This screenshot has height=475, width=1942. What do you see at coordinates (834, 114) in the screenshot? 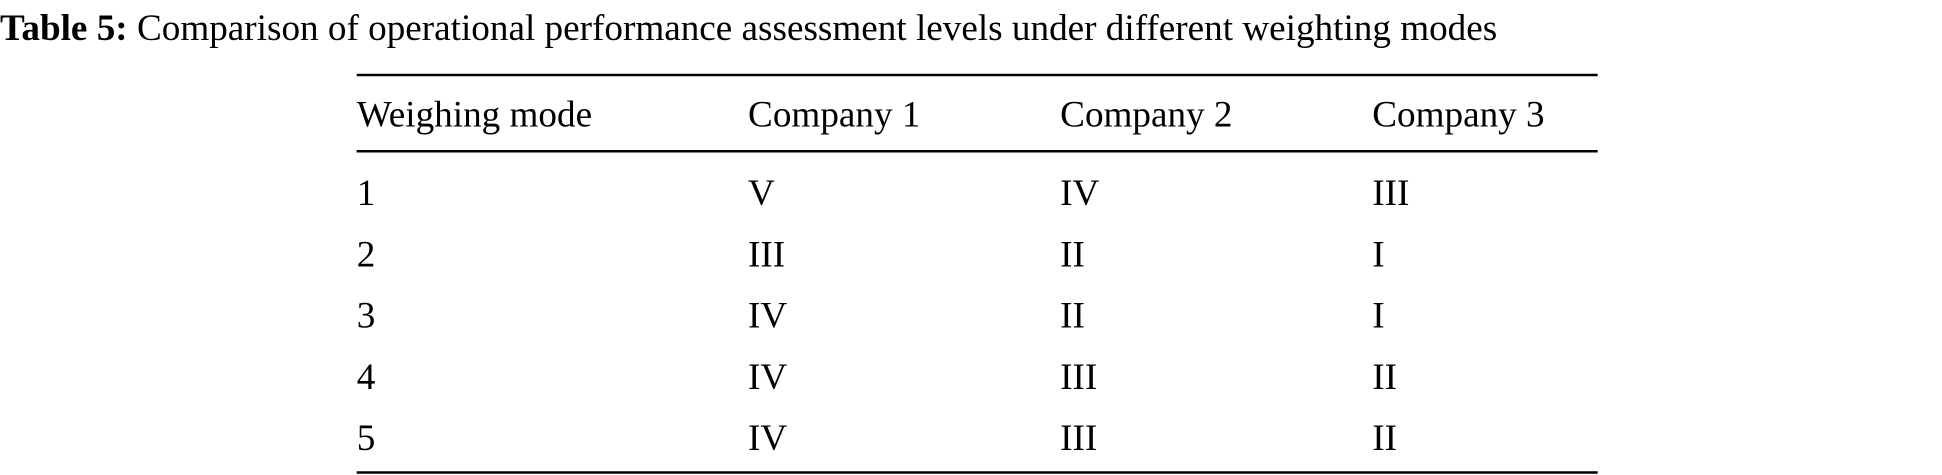
I see `header-company-1: Company 1` at bounding box center [834, 114].